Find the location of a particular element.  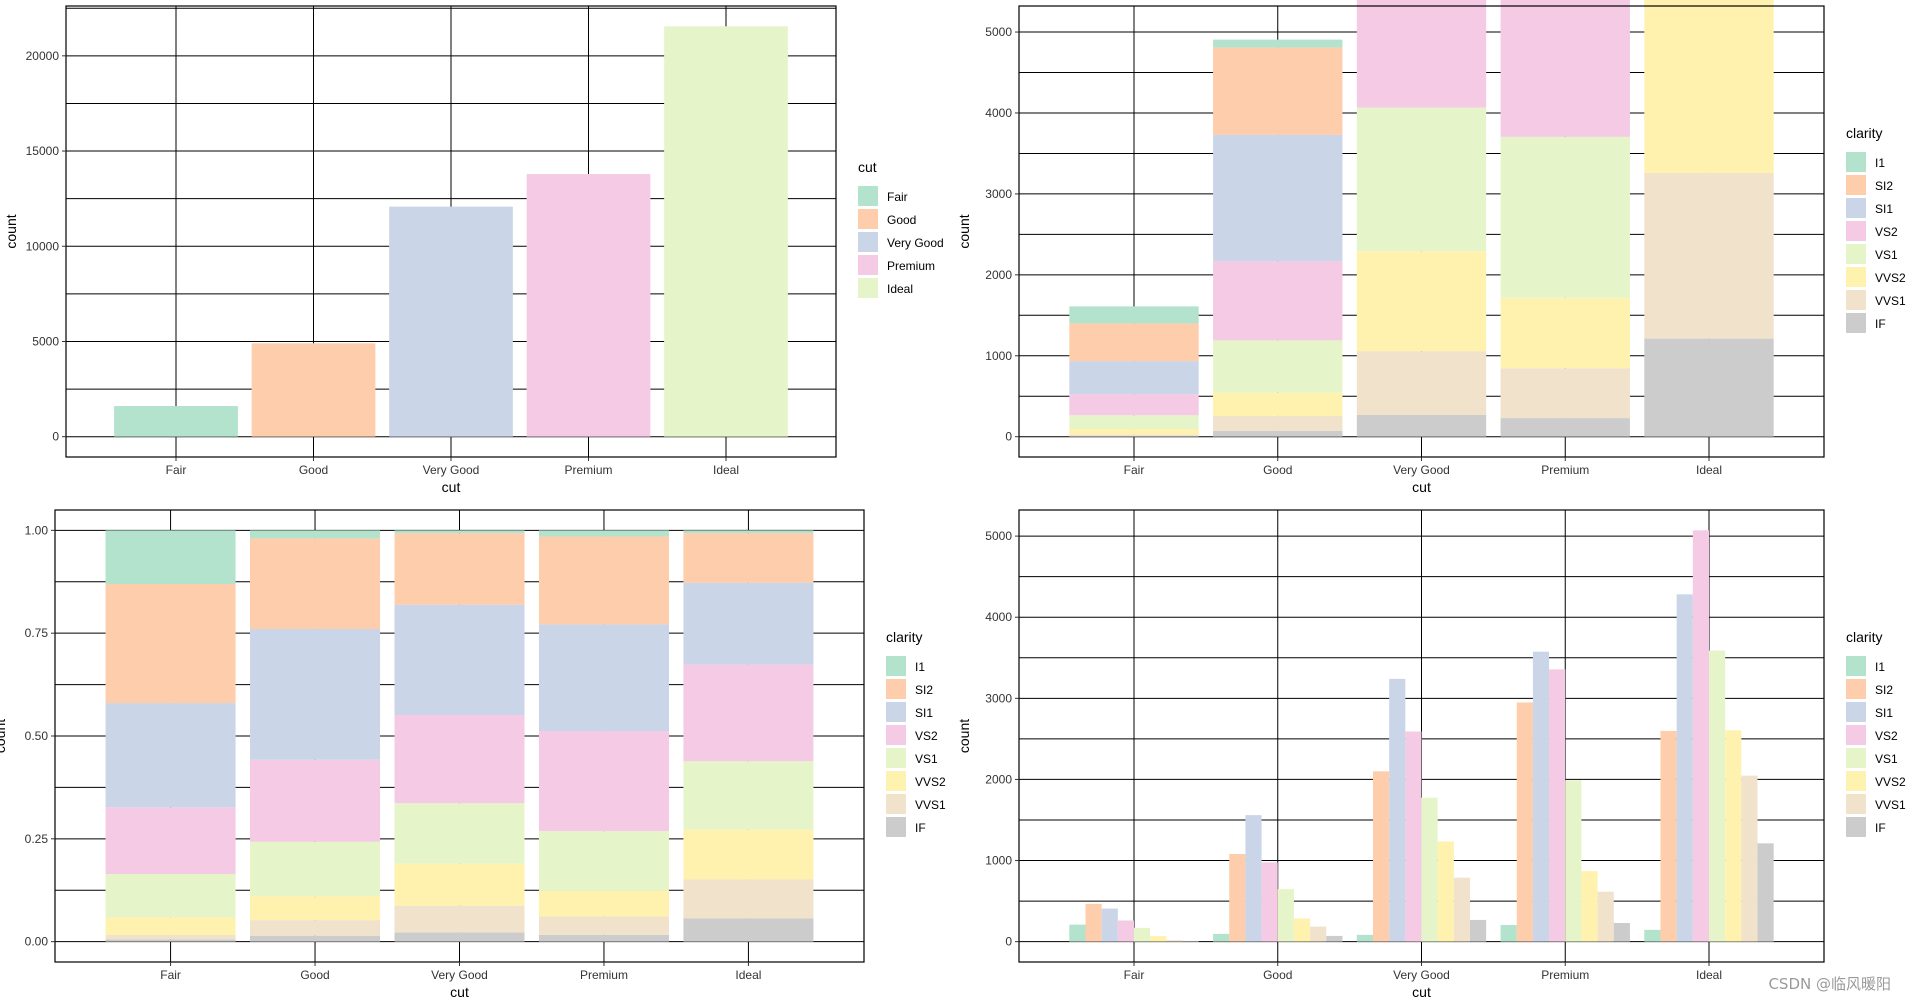

bar-ideal-if is located at coordinates (748, 930).